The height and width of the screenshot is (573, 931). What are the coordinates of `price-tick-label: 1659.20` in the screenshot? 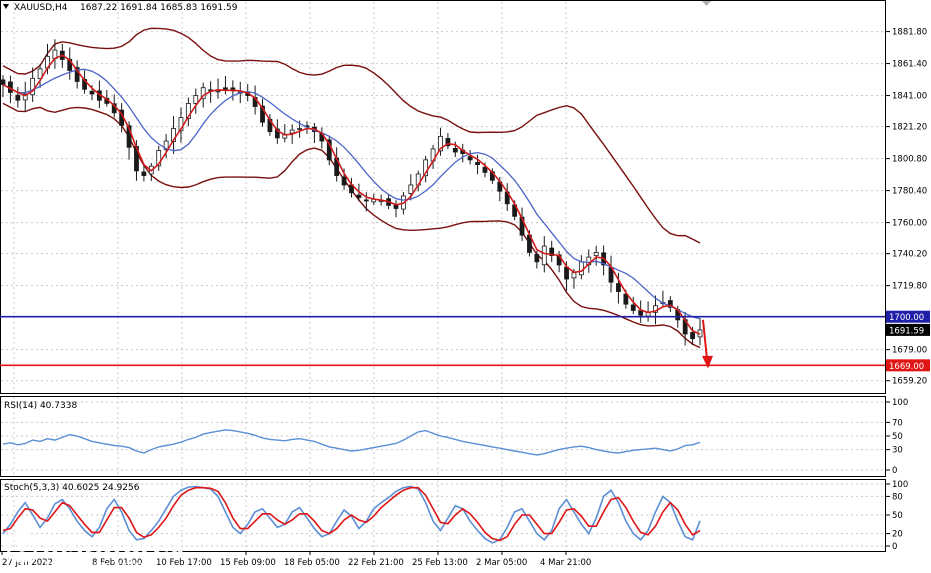 It's located at (909, 382).